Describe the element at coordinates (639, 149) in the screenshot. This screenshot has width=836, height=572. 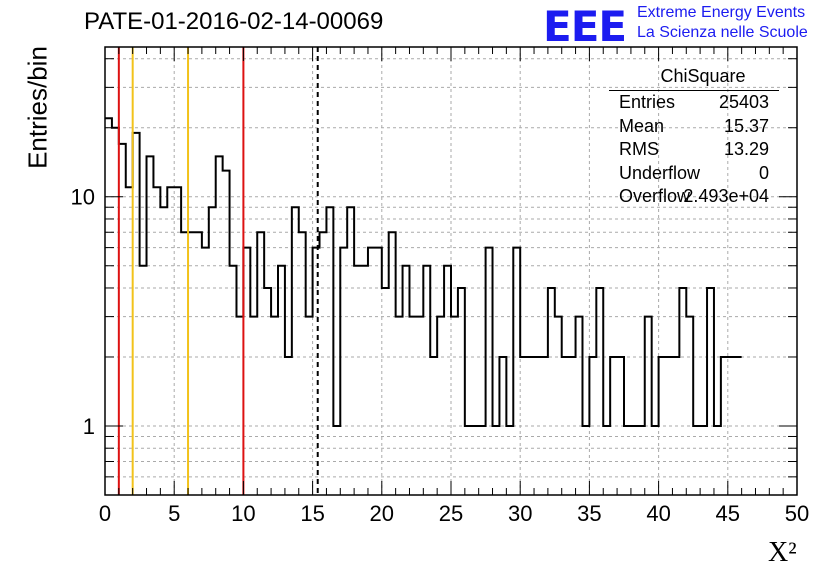
I see `stats-label: RMS` at that location.